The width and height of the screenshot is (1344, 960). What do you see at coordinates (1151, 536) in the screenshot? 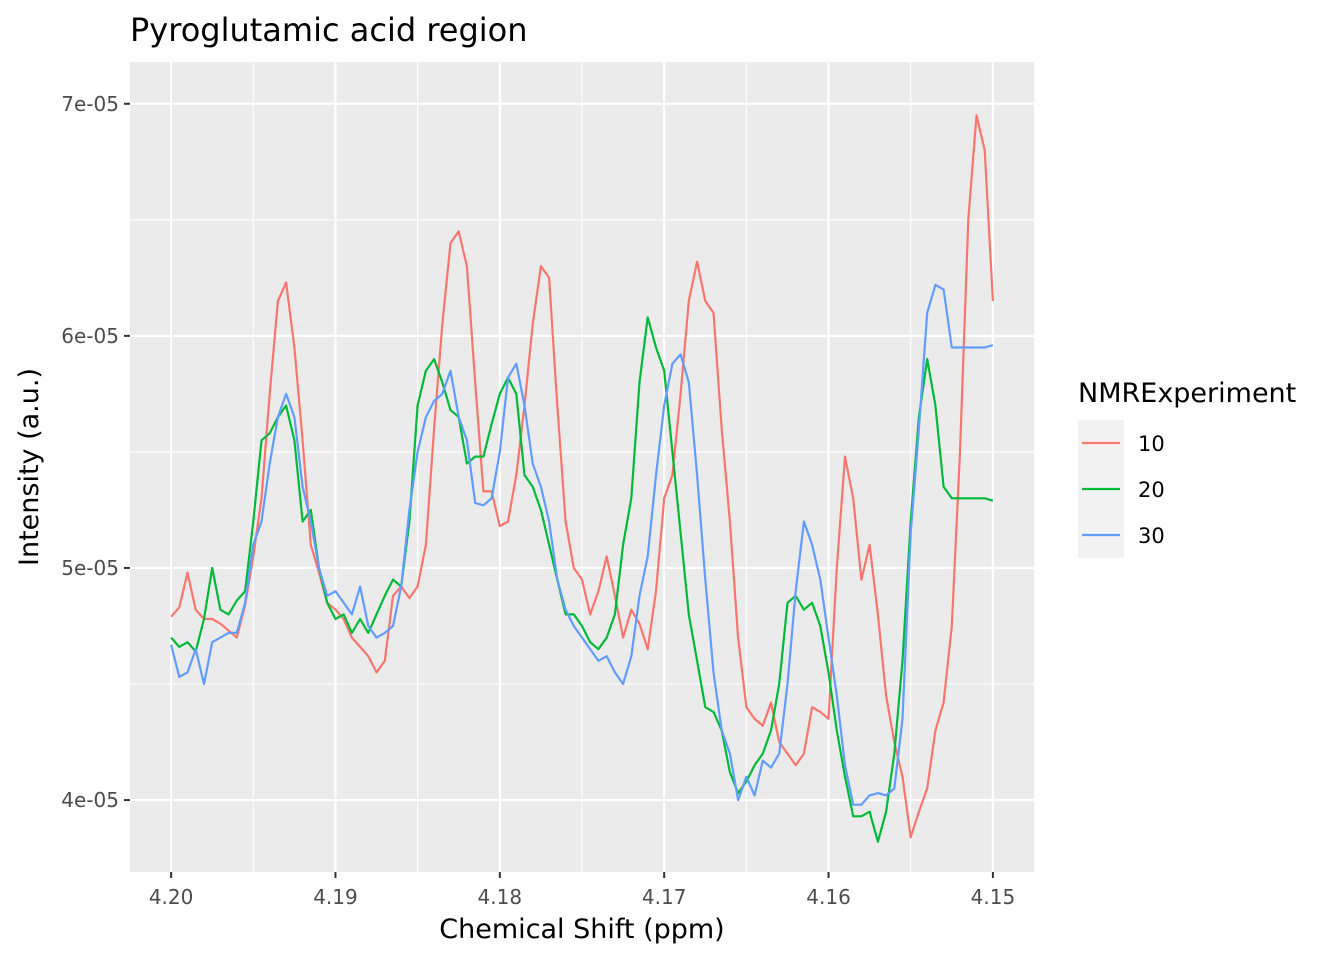
I see `legend-label-30: 30` at bounding box center [1151, 536].